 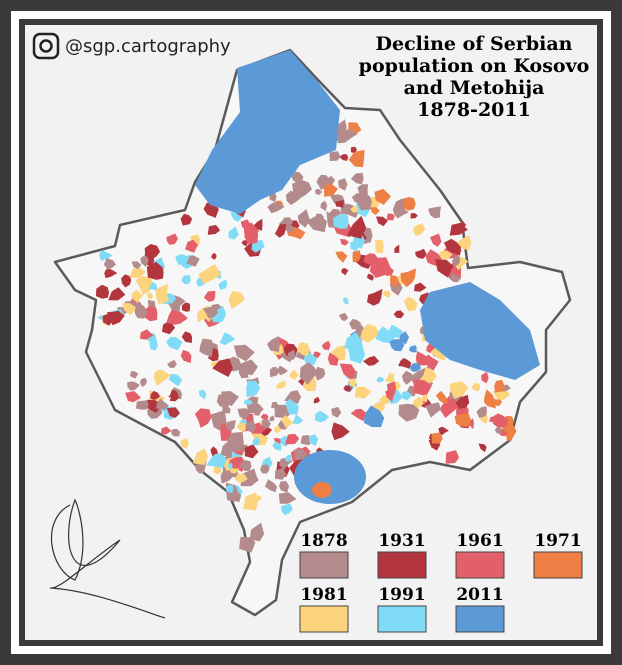 I want to click on legend-label: 1981, so click(x=323, y=595).